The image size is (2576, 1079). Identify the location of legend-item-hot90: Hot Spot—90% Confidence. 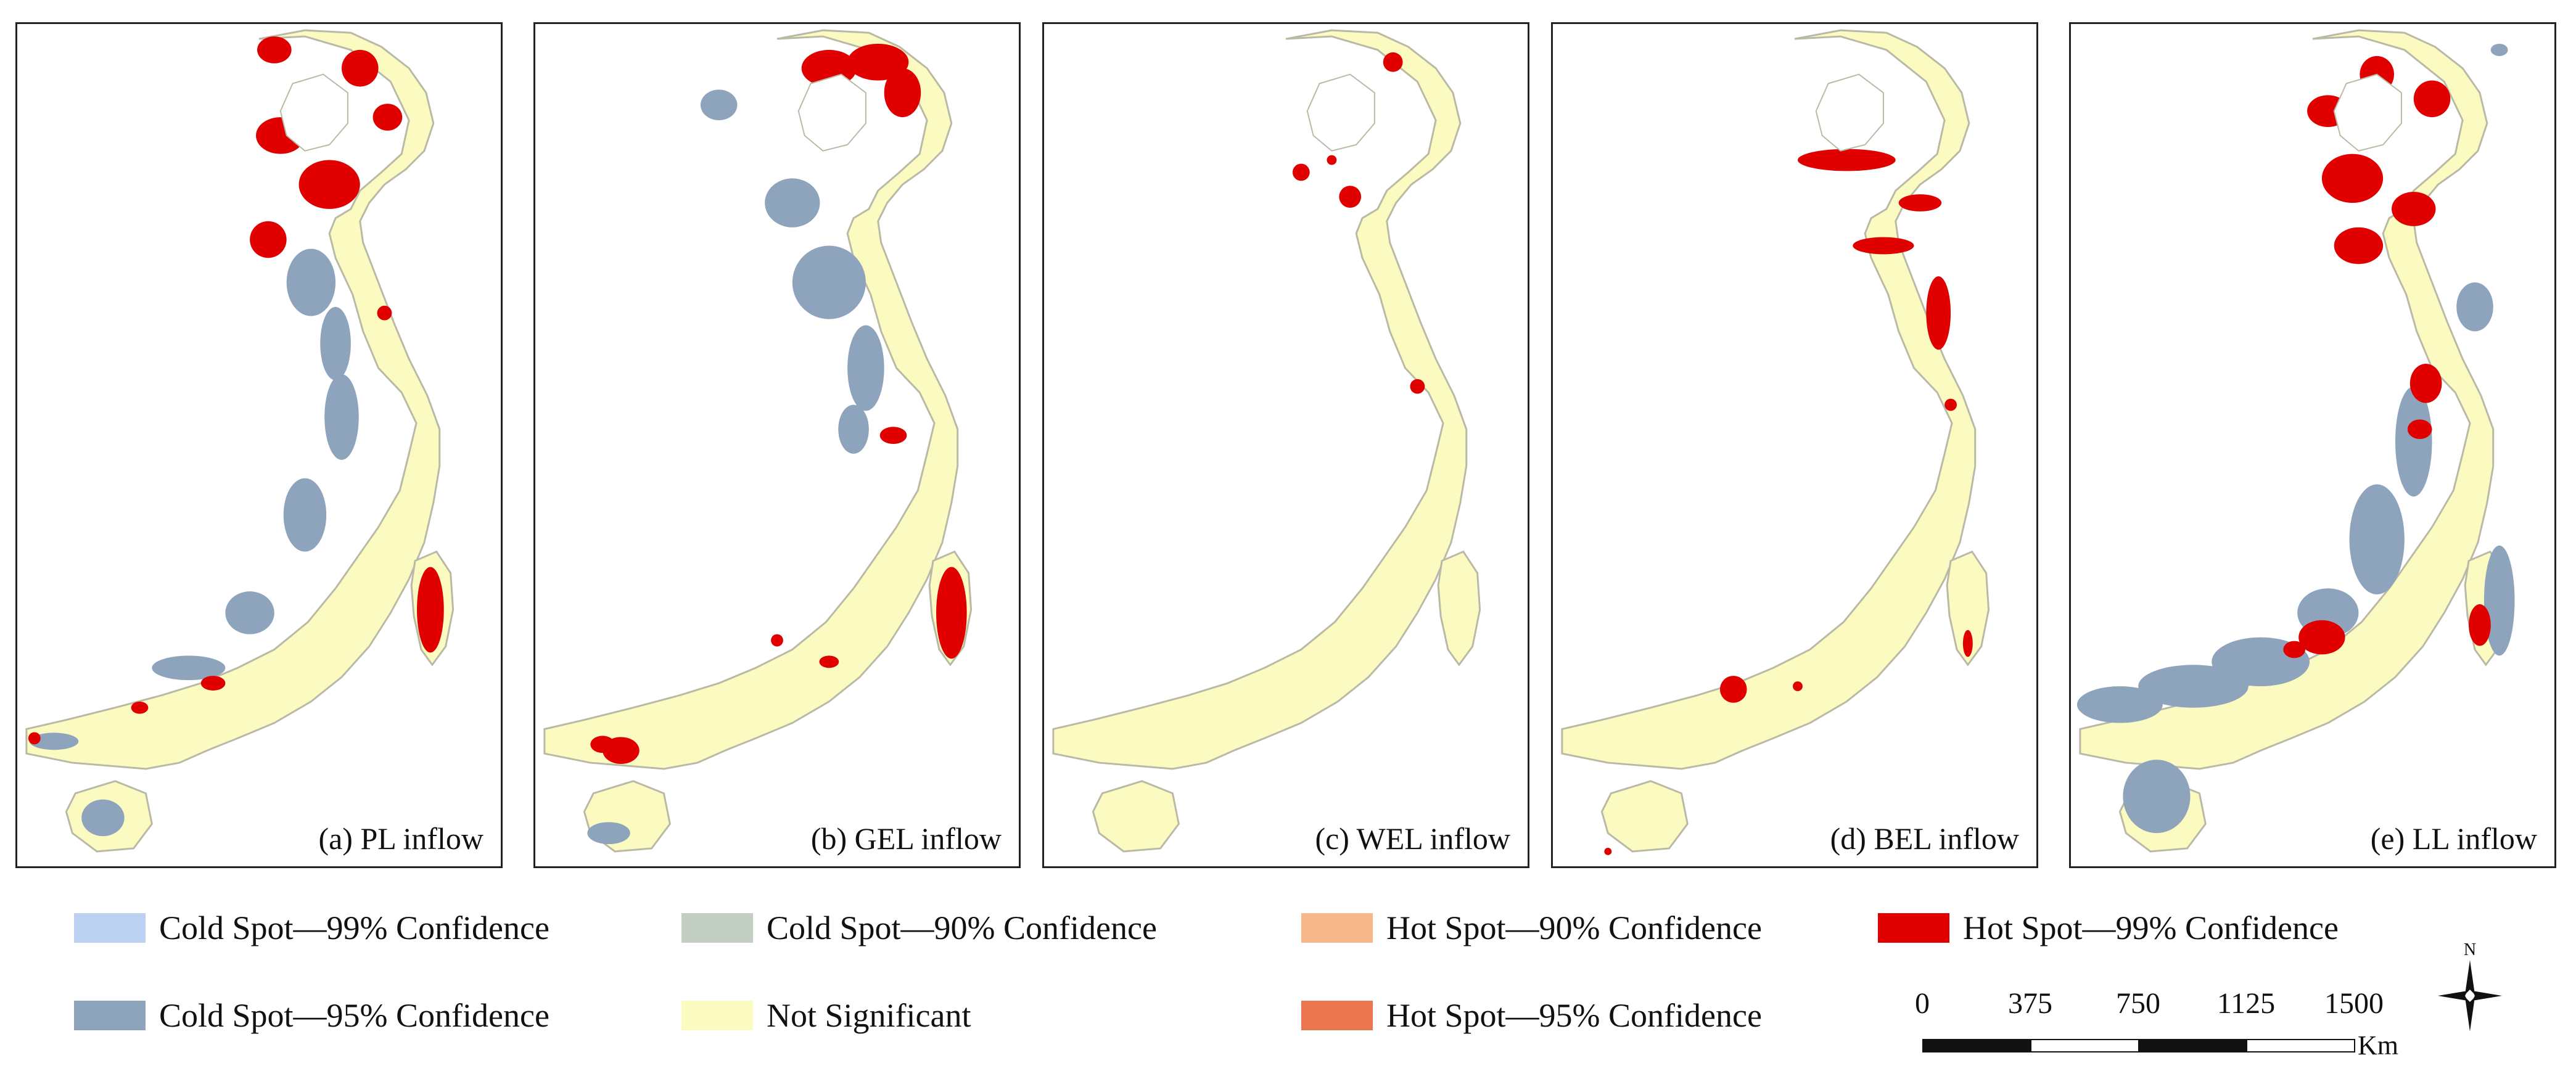
(1531, 928).